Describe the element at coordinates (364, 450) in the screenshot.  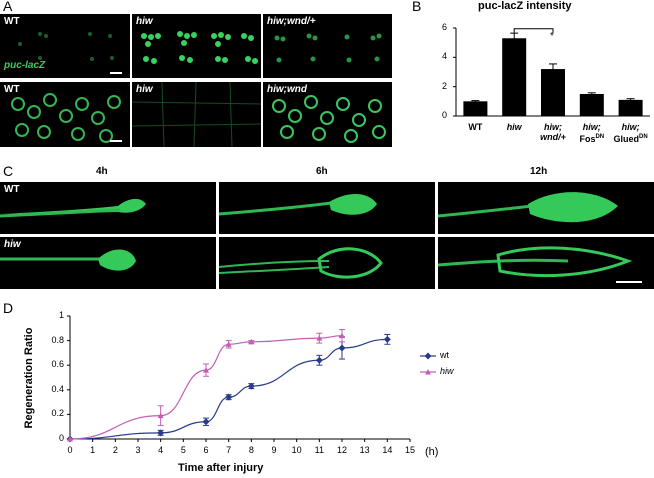
I see `x-tick-label: 13` at that location.